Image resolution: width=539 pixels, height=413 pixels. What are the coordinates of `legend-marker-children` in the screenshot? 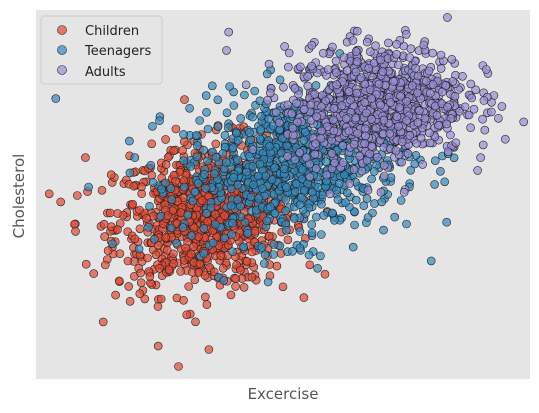 It's located at (62, 30).